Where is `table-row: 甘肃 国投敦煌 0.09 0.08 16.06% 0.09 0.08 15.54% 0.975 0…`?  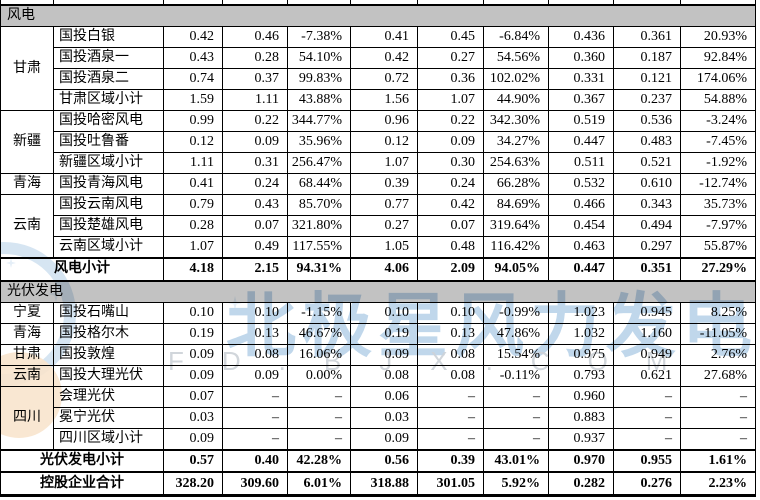
table-row: 甘肃 国投敦煌 0.09 0.08 16.06% 0.09 0.08 15.54% 0.975 0… is located at coordinates (378, 354).